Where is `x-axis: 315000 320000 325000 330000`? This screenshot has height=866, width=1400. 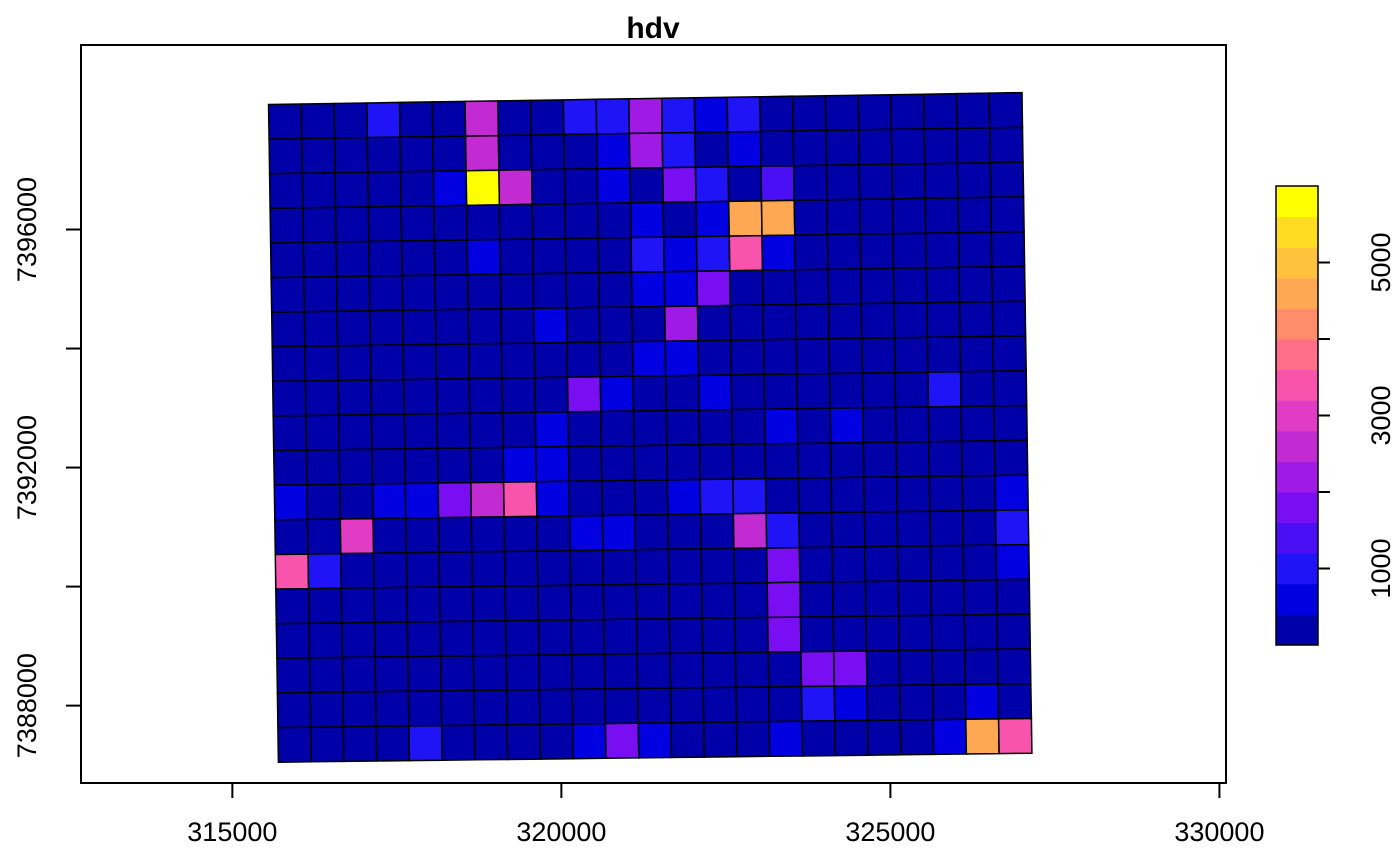 x-axis: 315000 320000 325000 330000 is located at coordinates (725, 815).